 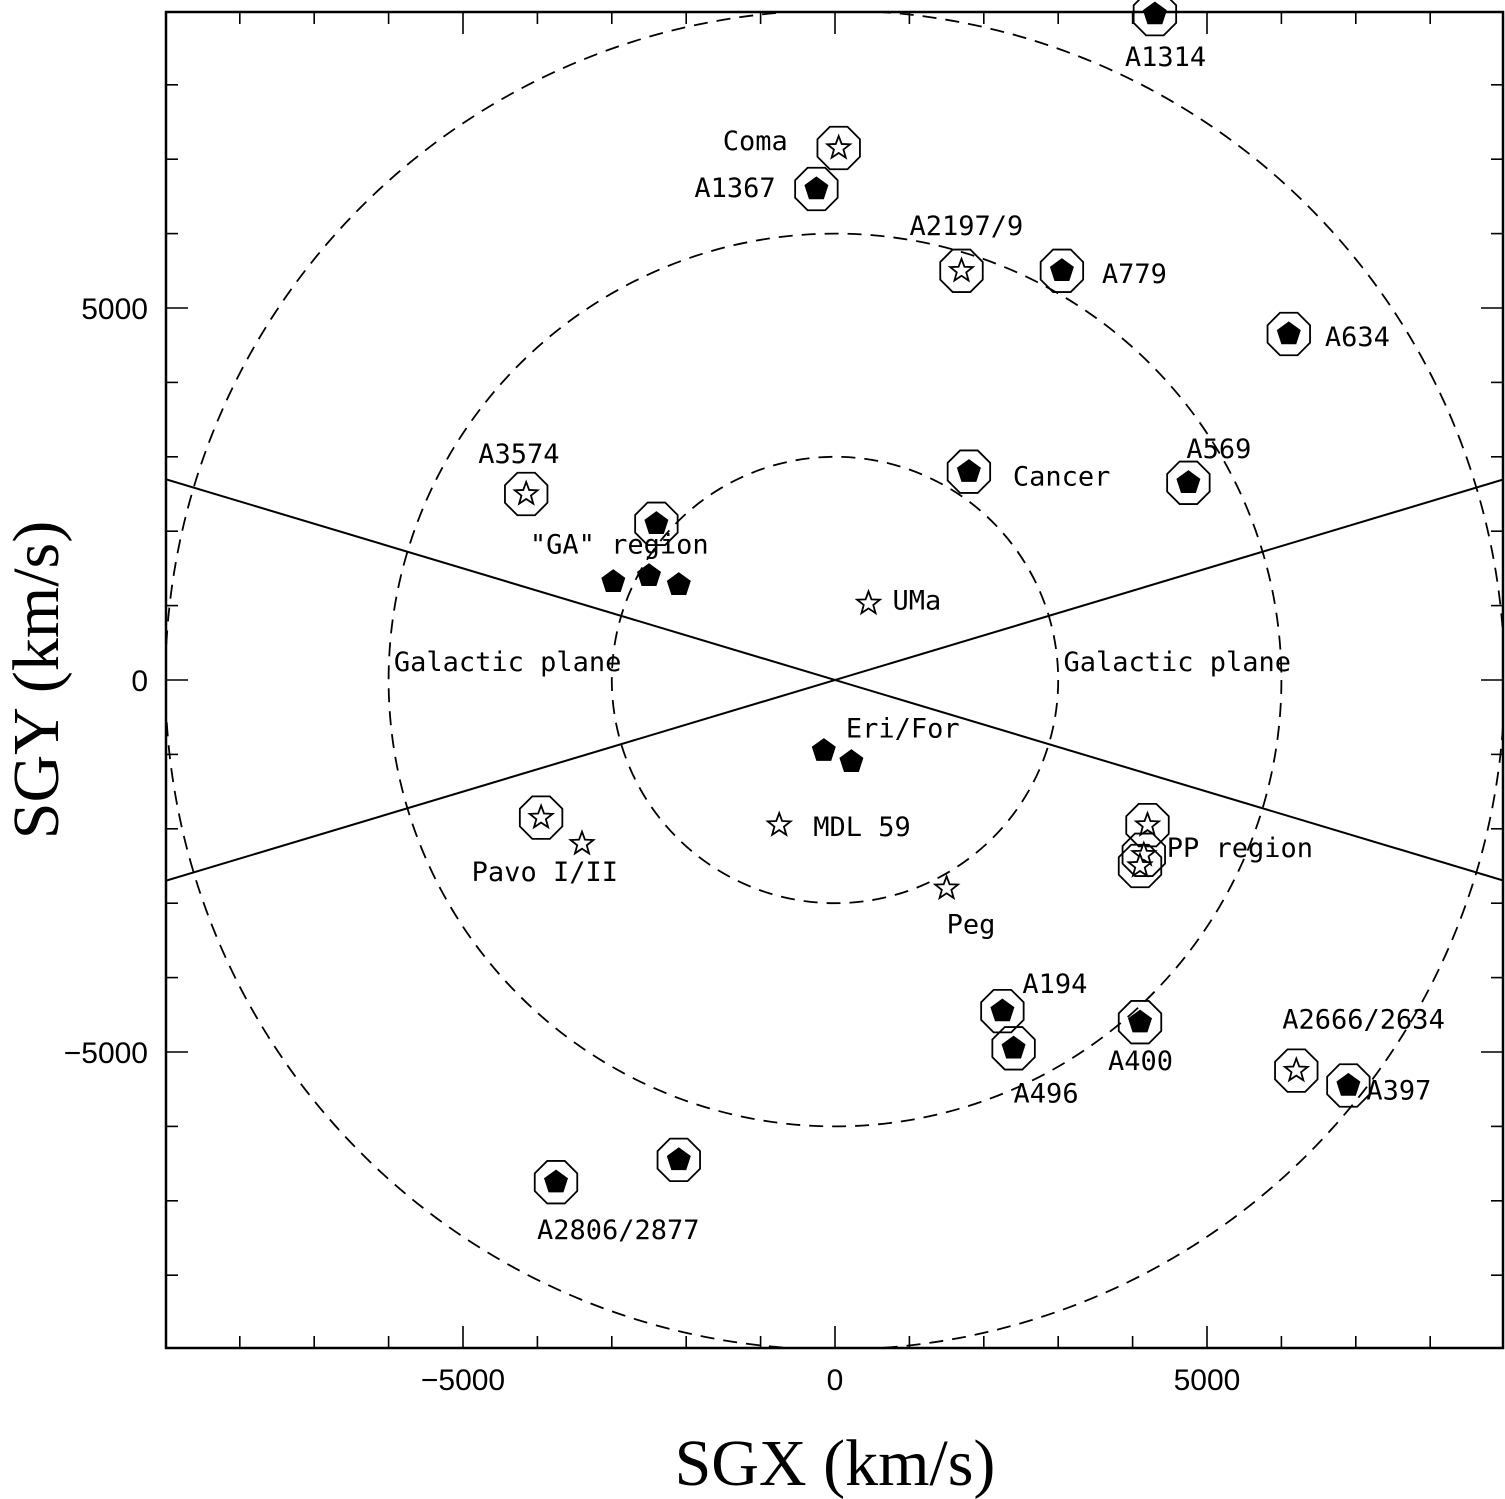 I want to click on point-label: PP region, so click(x=1240, y=848).